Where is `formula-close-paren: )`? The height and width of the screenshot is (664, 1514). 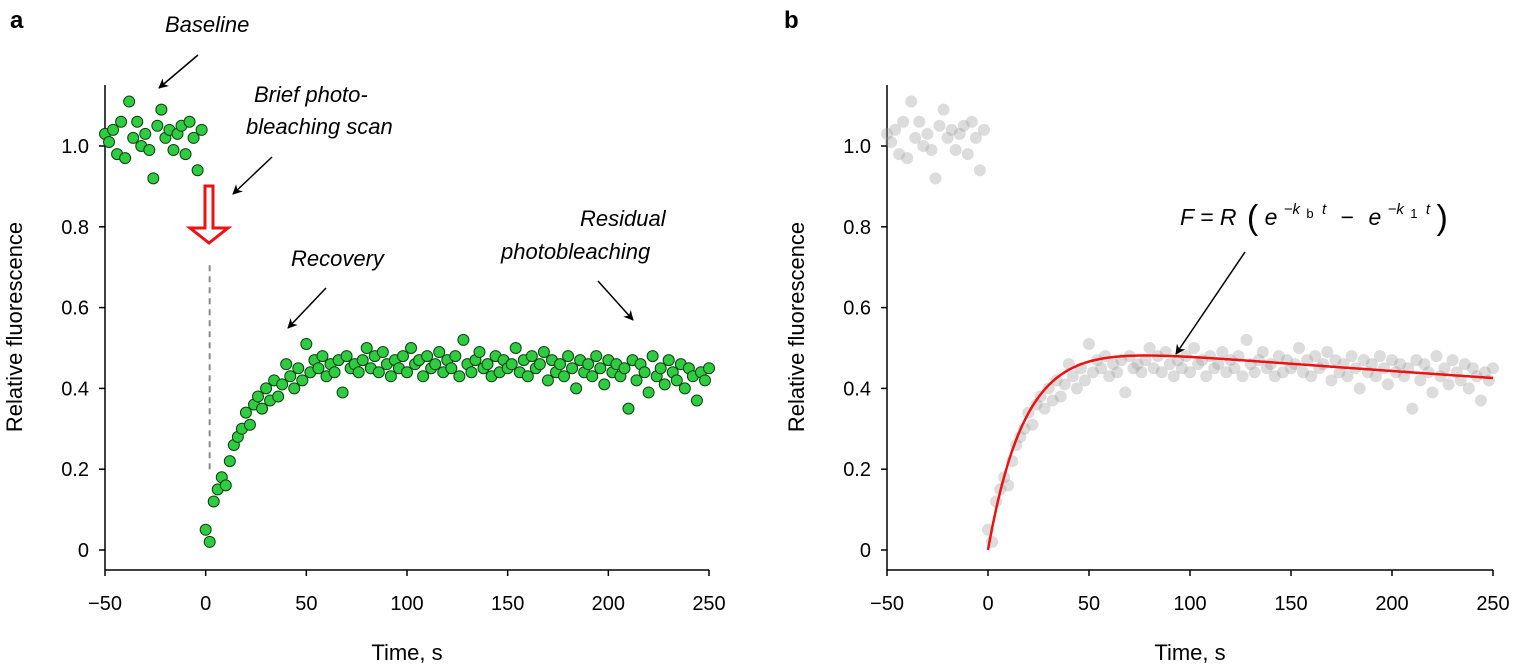 formula-close-paren: ) is located at coordinates (1441, 218).